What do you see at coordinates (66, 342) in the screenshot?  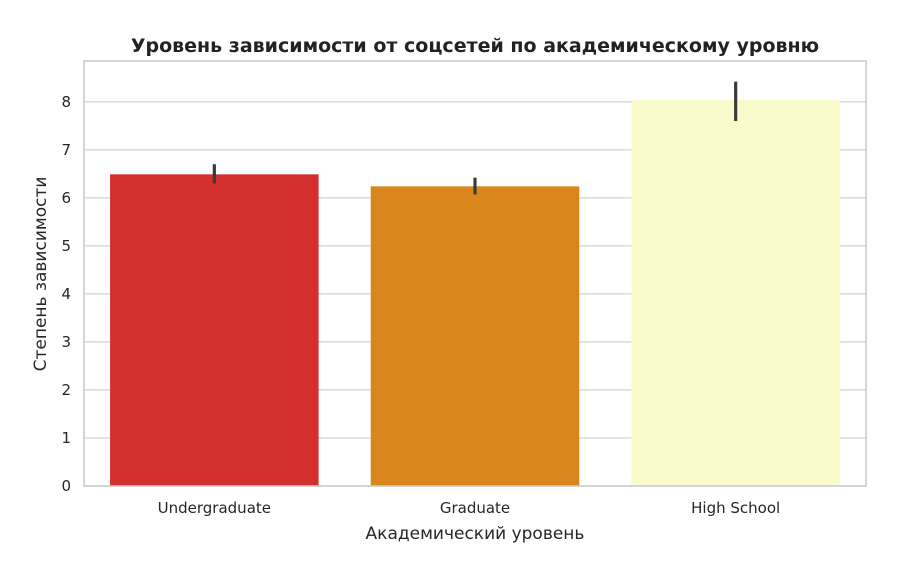 I see `y-tick-label: 3` at bounding box center [66, 342].